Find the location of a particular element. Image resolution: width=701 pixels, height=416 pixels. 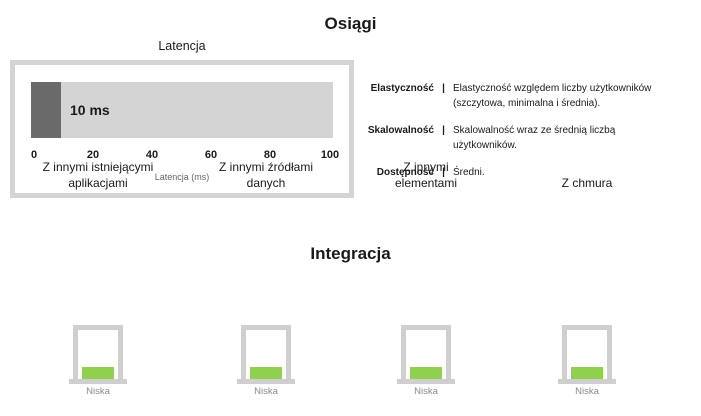

integration-title: Integracja is located at coordinates (350, 253).